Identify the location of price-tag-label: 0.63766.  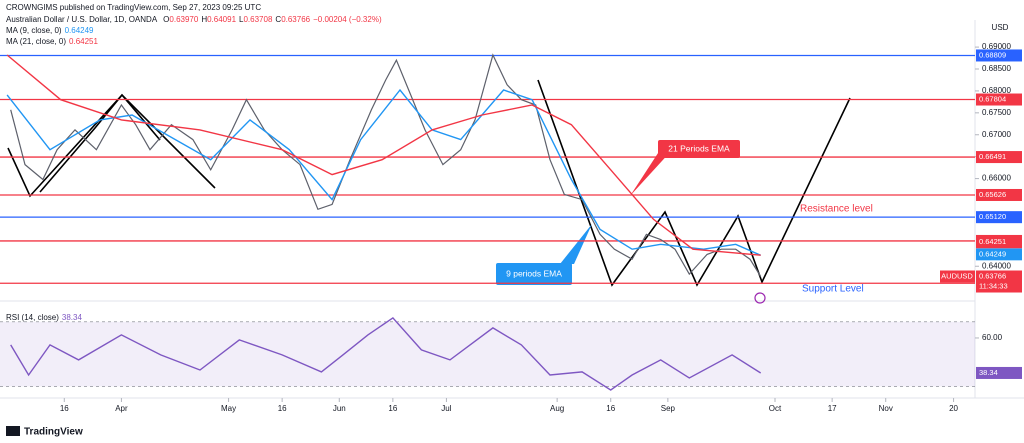
(992, 275).